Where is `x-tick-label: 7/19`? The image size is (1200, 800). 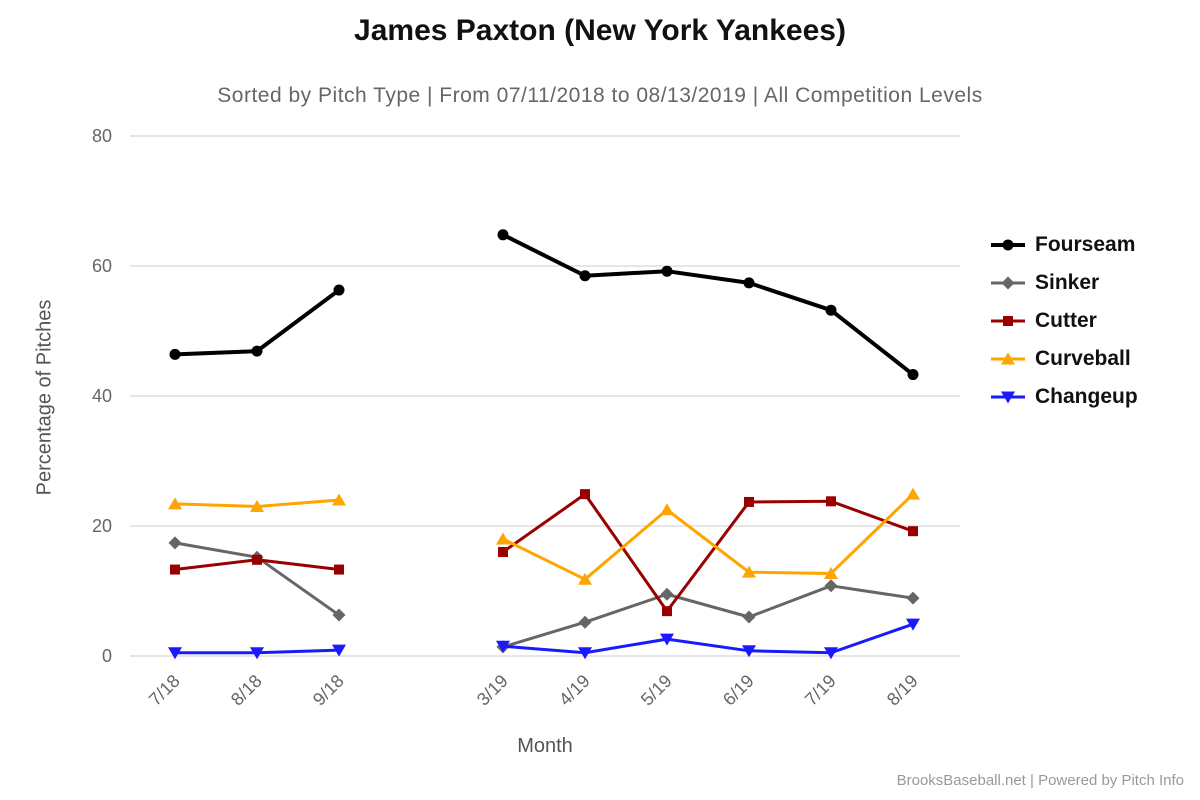 x-tick-label: 7/19 is located at coordinates (820, 690).